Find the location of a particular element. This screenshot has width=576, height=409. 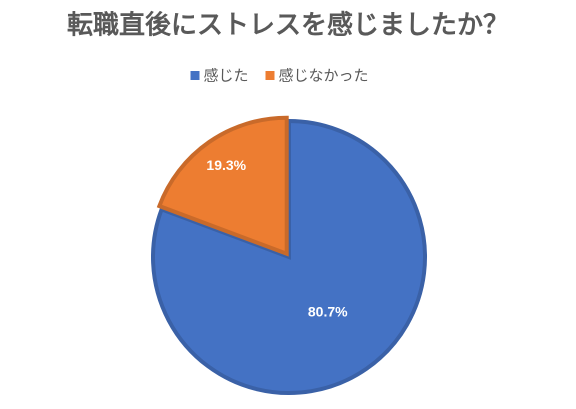

legend-label: 感じなかった is located at coordinates (324, 76).